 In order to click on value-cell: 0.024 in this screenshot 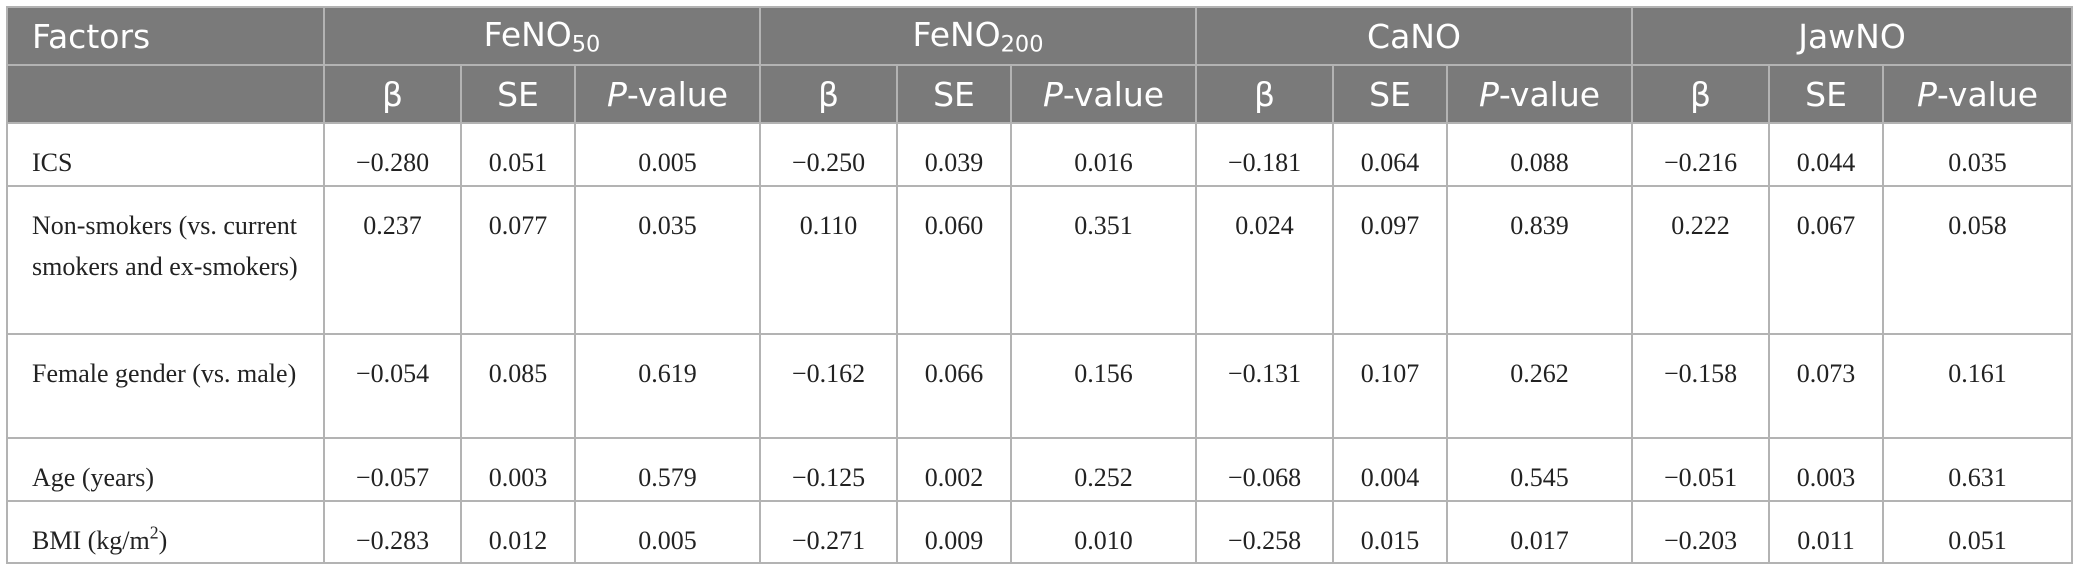, I will do `click(1265, 260)`.